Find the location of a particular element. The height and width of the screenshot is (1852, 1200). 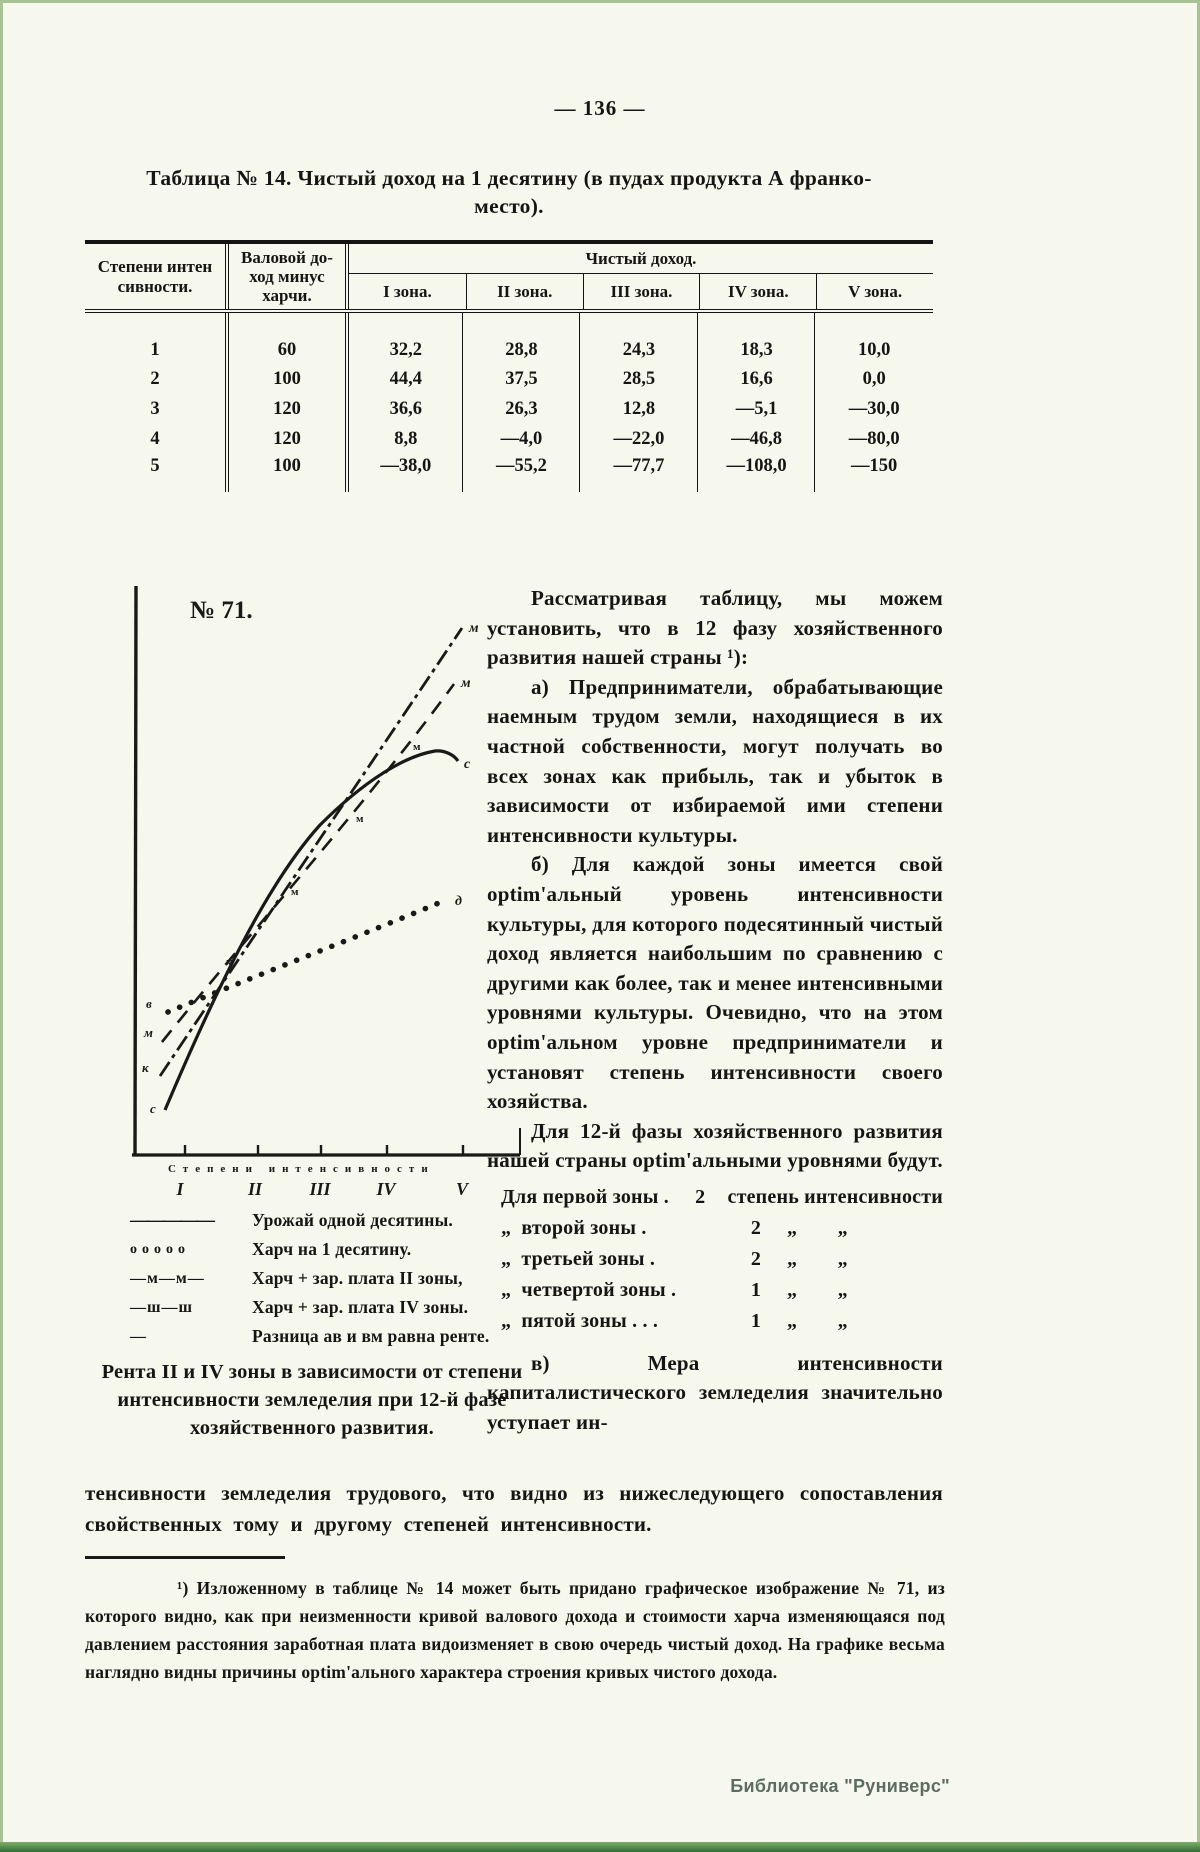

legend-label: Харч + зар. плата IV зоны. is located at coordinates (360, 1307).